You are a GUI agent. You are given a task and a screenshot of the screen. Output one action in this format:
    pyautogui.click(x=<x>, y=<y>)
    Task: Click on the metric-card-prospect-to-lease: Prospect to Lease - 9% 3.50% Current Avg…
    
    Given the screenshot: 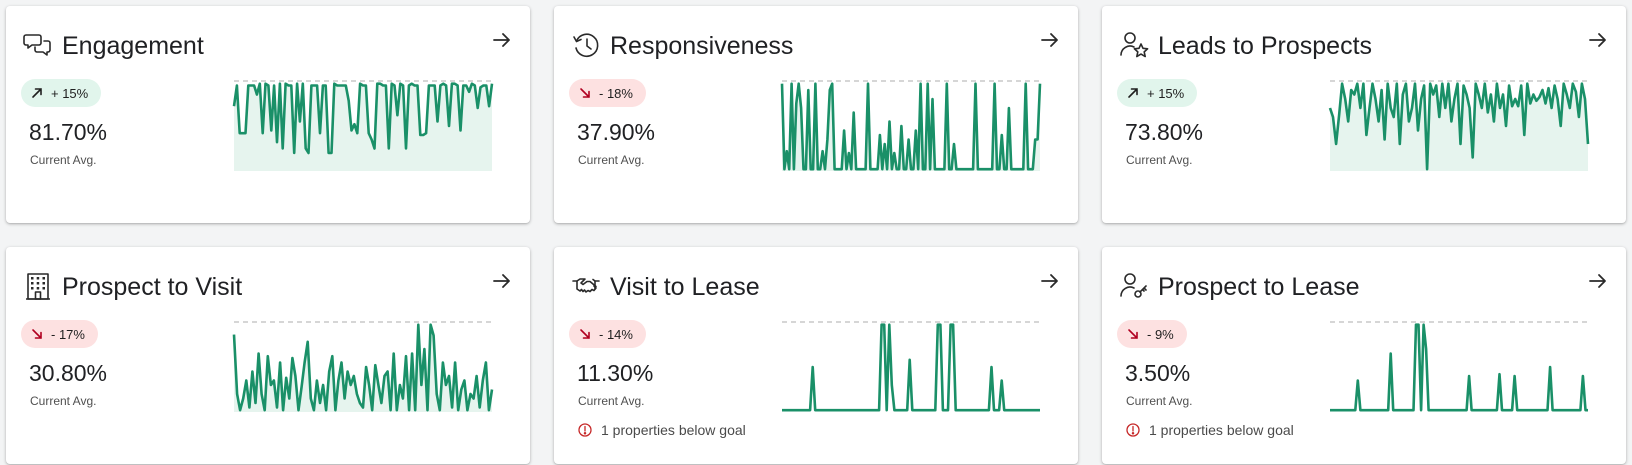 What is the action you would take?
    pyautogui.click(x=1364, y=355)
    